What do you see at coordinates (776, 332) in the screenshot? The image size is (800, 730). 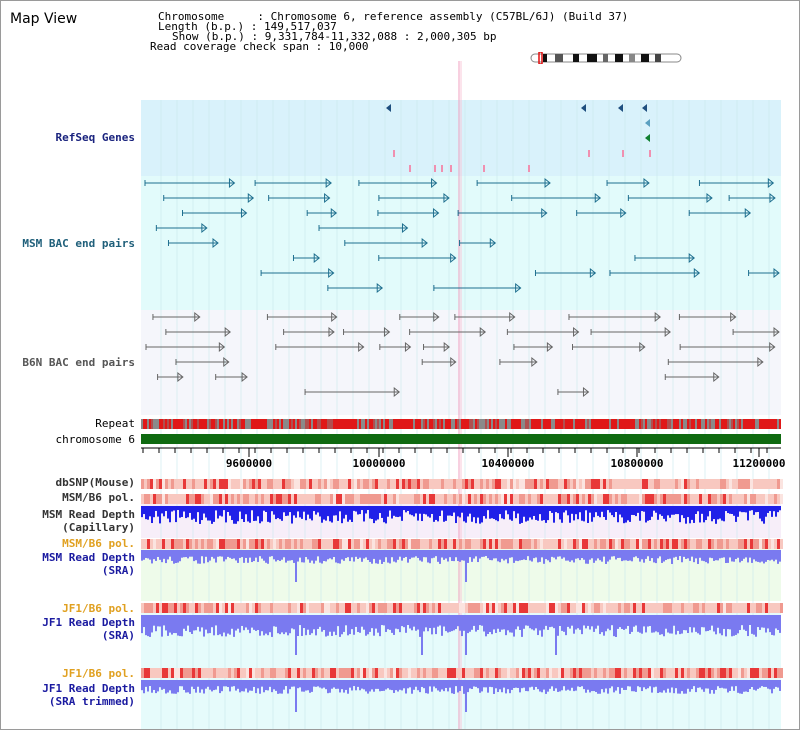 I see `b6n-bac-pair-arrow` at bounding box center [776, 332].